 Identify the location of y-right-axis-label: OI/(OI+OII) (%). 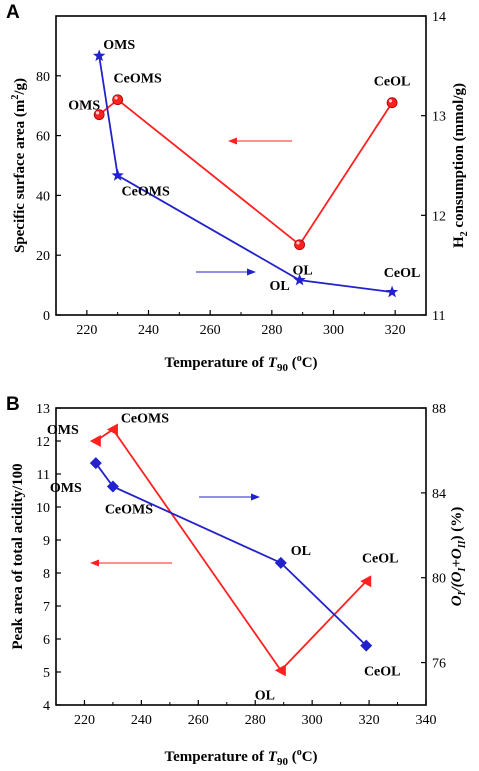
(458, 557).